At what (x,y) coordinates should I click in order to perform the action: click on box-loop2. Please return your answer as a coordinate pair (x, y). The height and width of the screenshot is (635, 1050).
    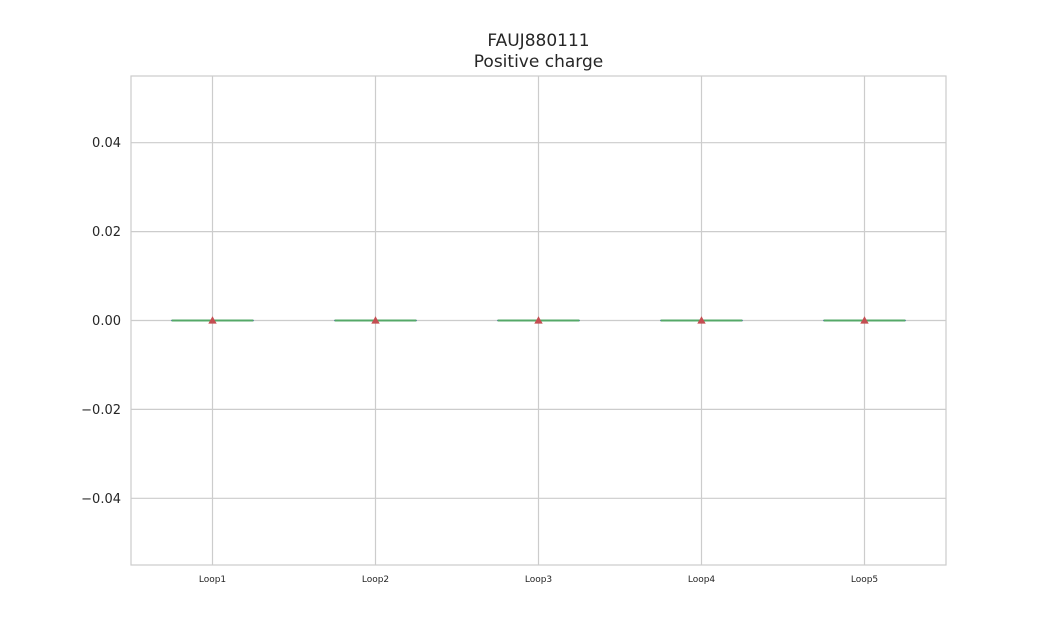
    Looking at the image, I should click on (375, 320).